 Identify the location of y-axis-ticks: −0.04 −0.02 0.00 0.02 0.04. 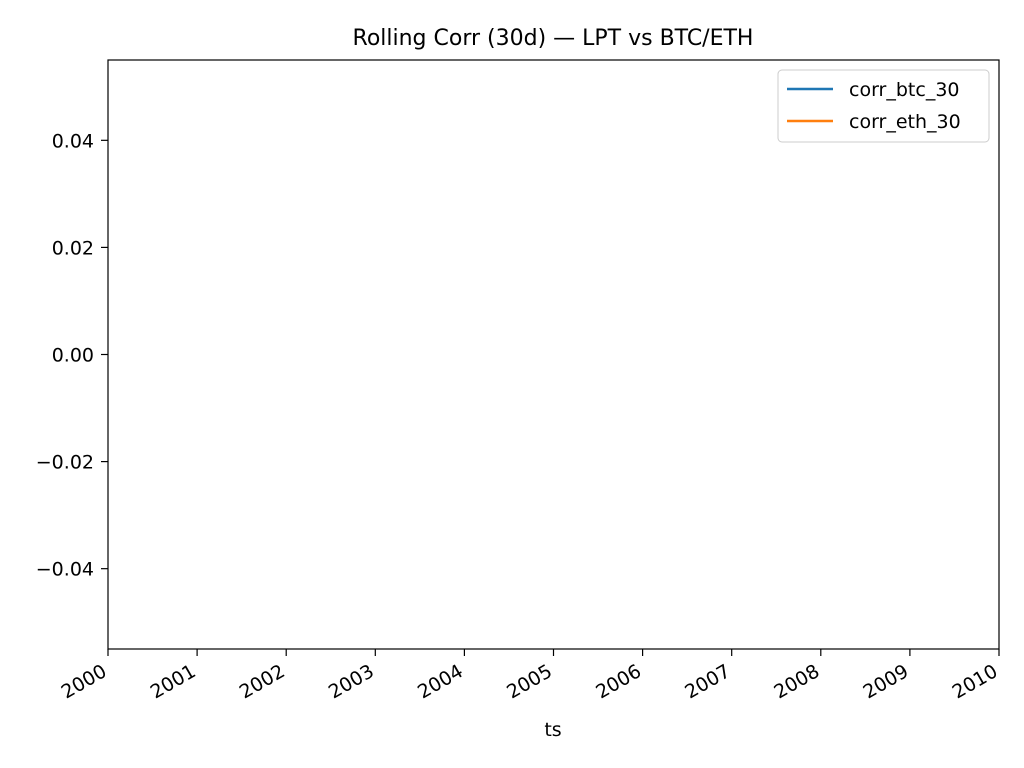
(72, 355).